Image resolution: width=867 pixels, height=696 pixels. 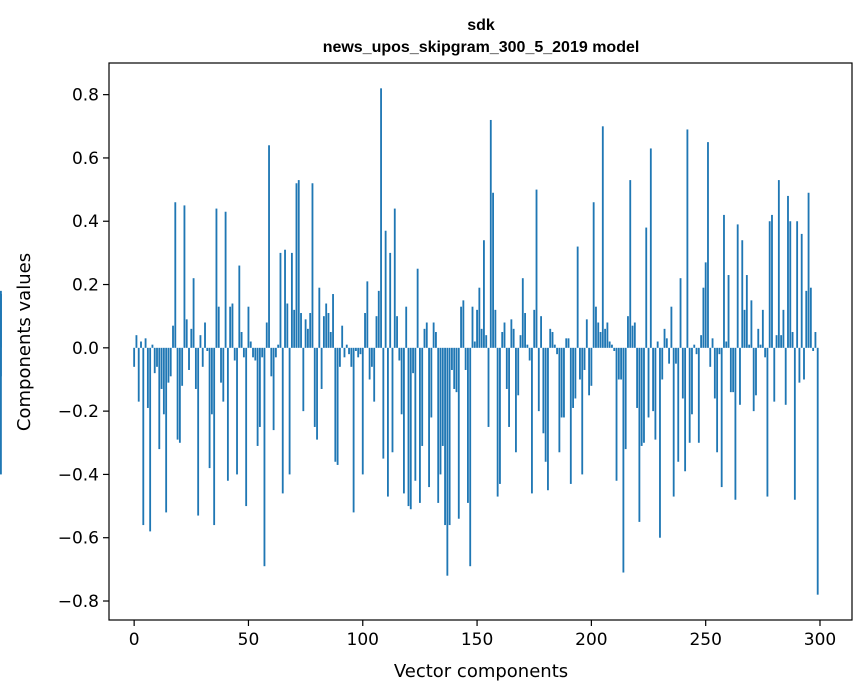 I want to click on y-tick-label: 0.6, so click(x=85, y=159).